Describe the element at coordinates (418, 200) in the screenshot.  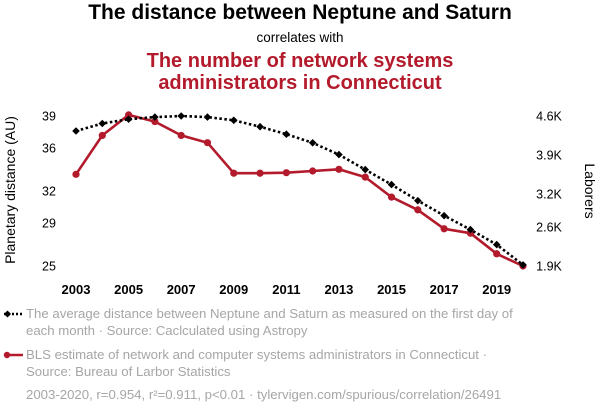
I see `series-1-point-2016` at that location.